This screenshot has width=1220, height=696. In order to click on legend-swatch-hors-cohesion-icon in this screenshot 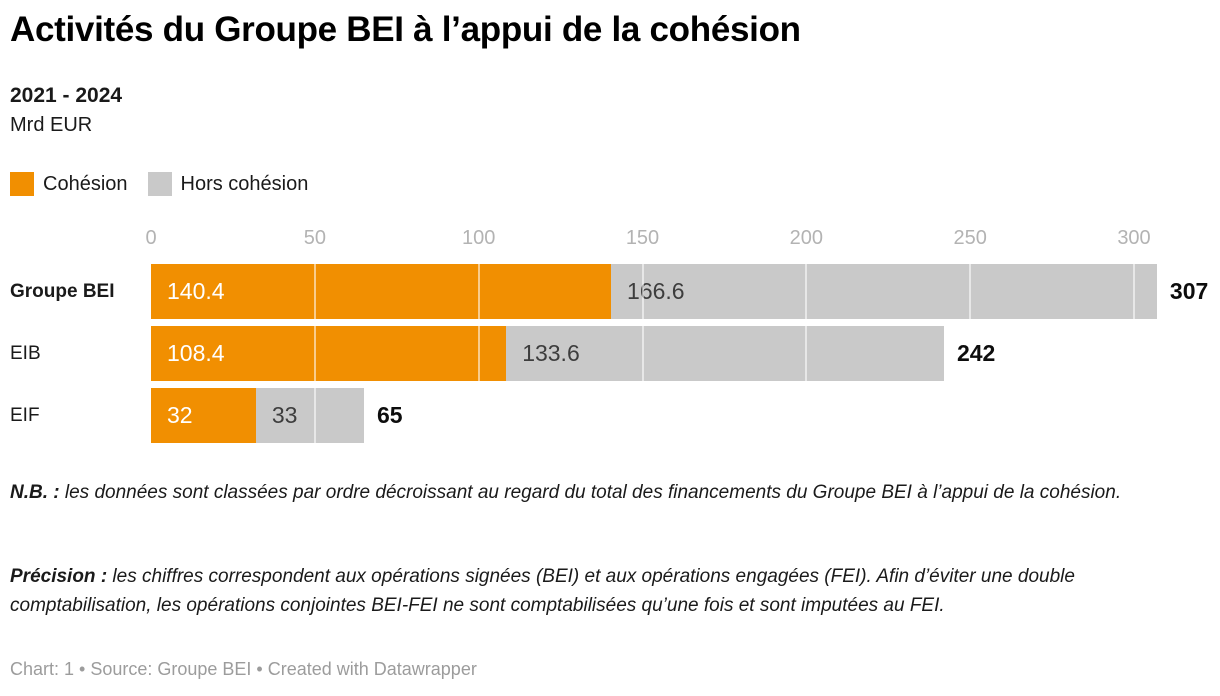, I will do `click(159, 184)`.